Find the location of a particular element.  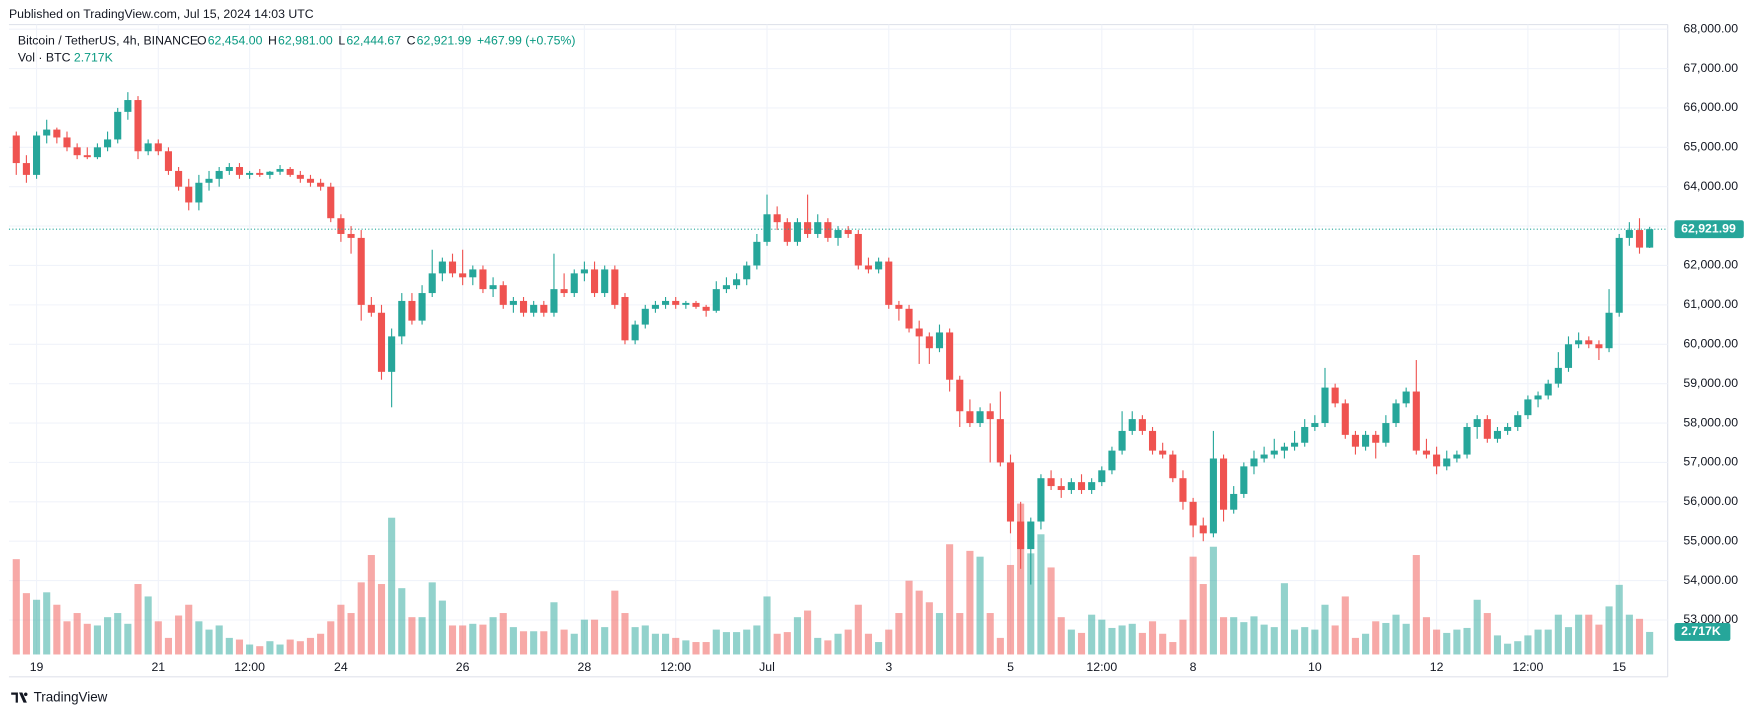

y-tick-label: 58,000.00 is located at coordinates (1710, 422).